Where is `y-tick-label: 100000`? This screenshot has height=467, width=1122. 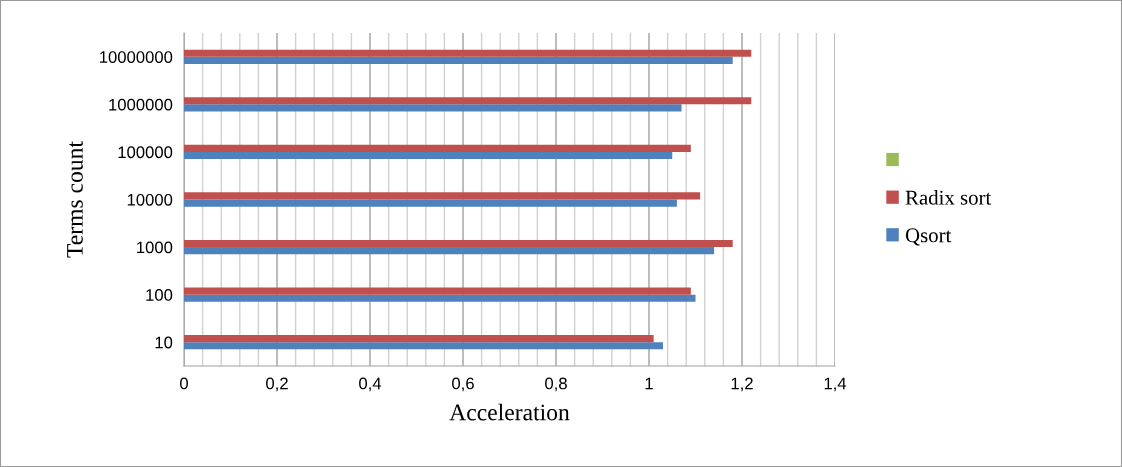
y-tick-label: 100000 is located at coordinates (145, 152).